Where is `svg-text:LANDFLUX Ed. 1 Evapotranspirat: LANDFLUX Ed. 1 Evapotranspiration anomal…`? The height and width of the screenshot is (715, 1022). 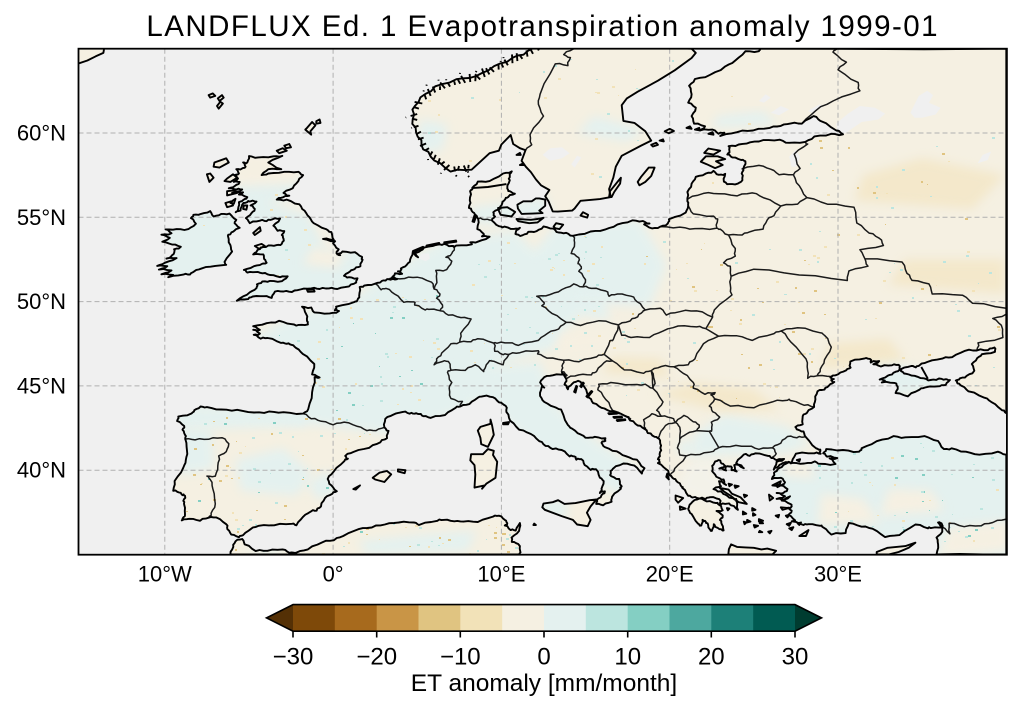
svg-text:LANDFLUX Ed. 1 Evapotranspirat: LANDFLUX Ed. 1 Evapotranspiration anomal… is located at coordinates (542, 26).